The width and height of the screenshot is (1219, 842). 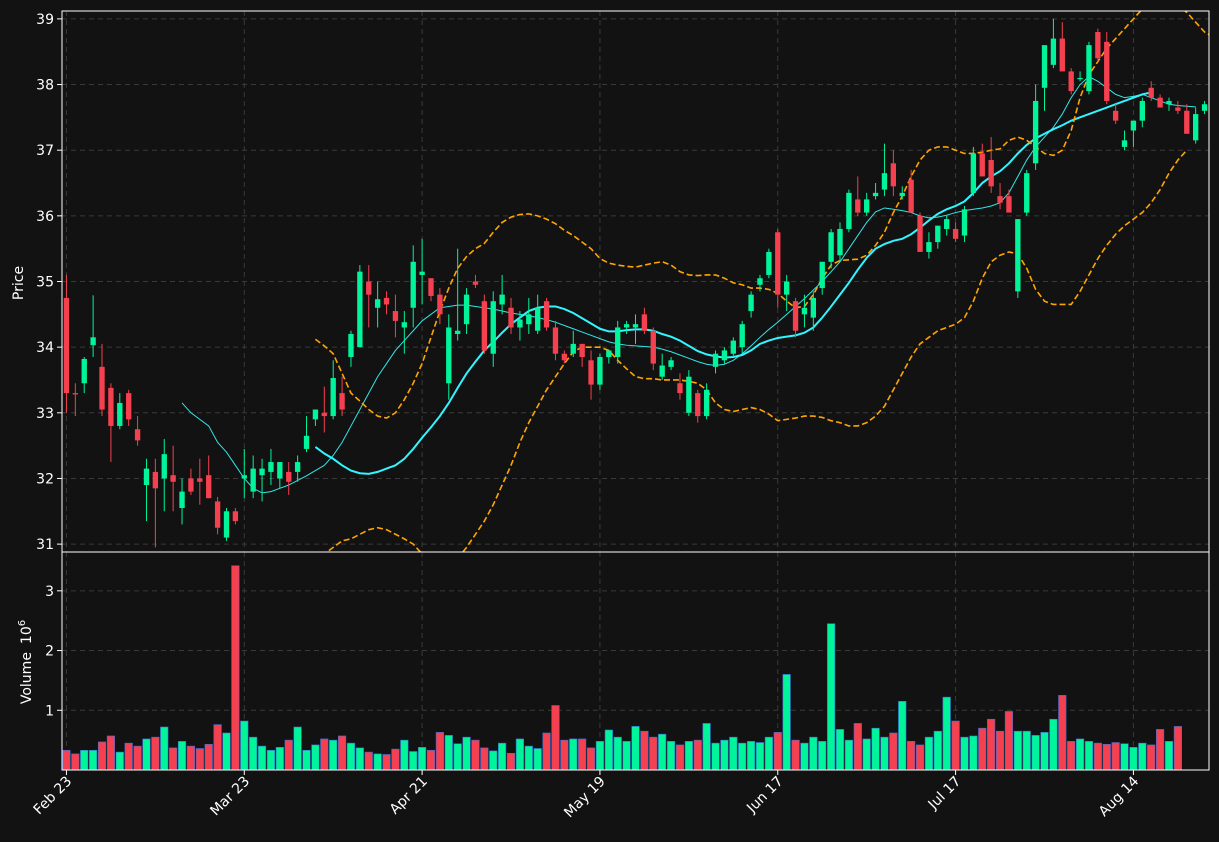 What do you see at coordinates (53, 651) in the screenshot?
I see `volume-y-axis: 1 2 3` at bounding box center [53, 651].